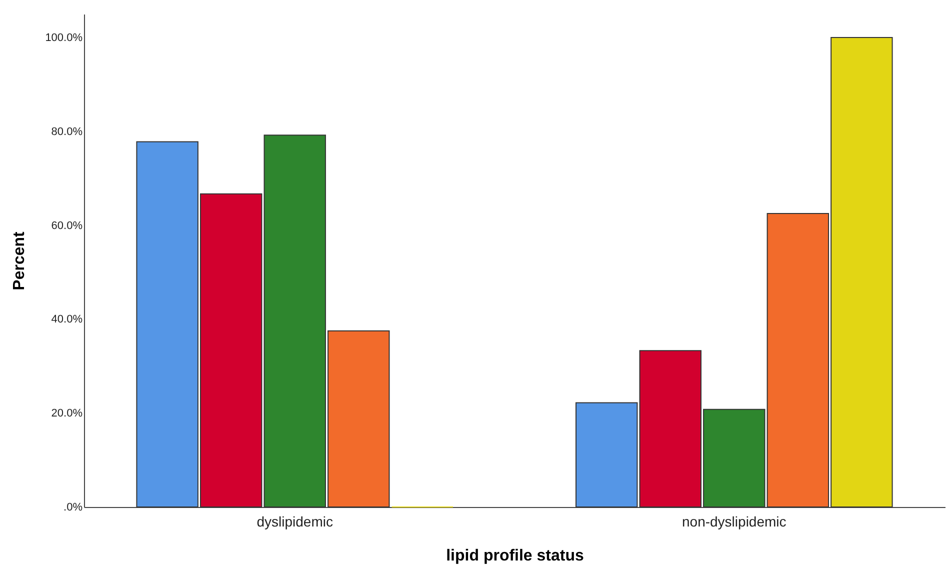 This screenshot has width=951, height=571. I want to click on x-axis-title: lipid profile status, so click(515, 556).